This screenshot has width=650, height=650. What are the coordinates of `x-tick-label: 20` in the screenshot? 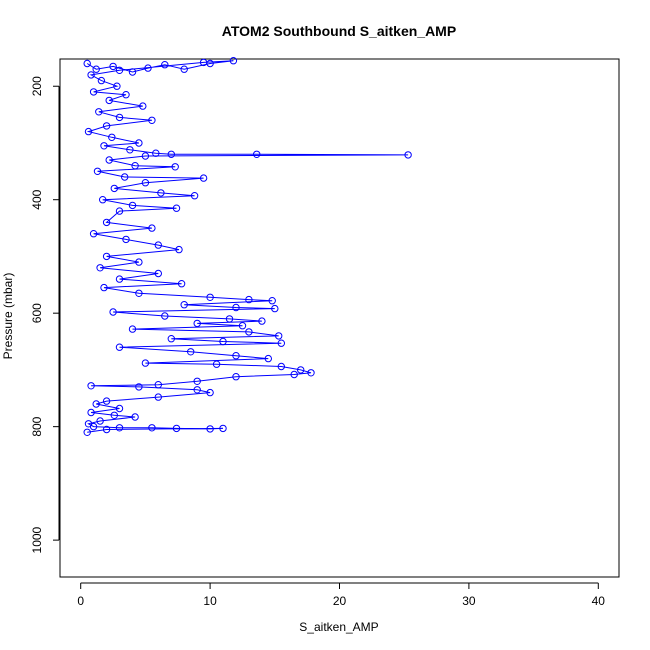 It's located at (340, 601).